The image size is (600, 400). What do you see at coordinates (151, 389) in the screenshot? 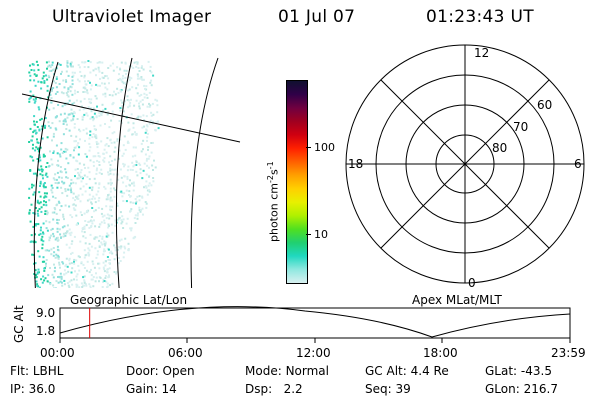
I see `status-gain: Gain: 14` at bounding box center [151, 389].